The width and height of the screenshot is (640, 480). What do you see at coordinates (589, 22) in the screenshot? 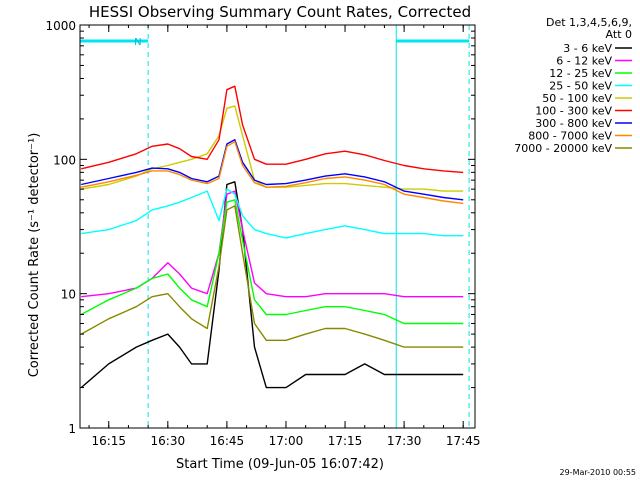
I see `legend-header-line-1: Det 1,3,4,5,6,9,` at bounding box center [589, 22].